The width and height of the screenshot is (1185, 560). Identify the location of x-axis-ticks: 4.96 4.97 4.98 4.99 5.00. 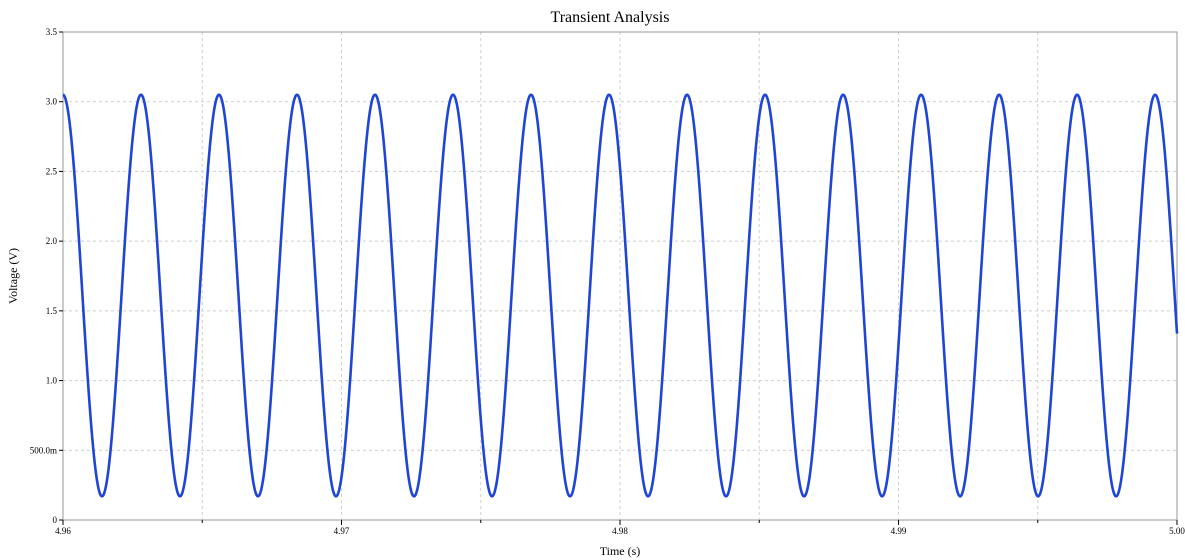
(620, 528).